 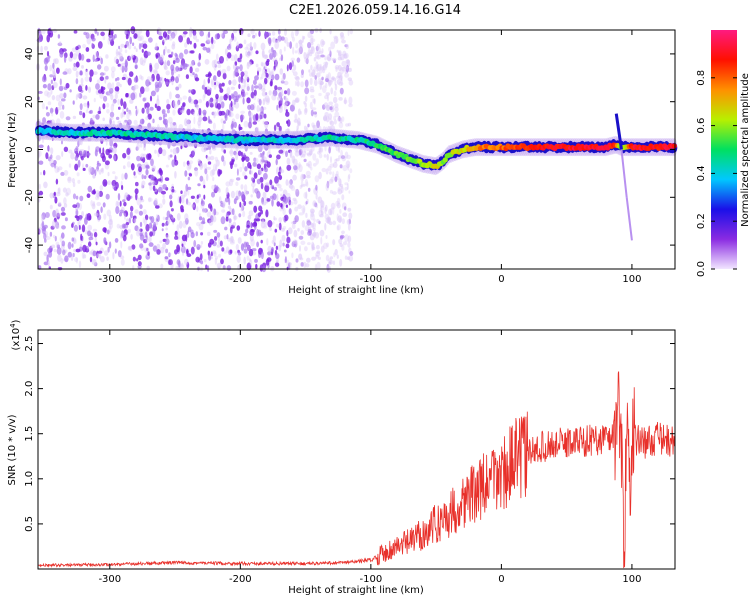 What do you see at coordinates (12, 449) in the screenshot?
I see `snr-y-axis-title: SNR (10 * v/v)` at bounding box center [12, 449].